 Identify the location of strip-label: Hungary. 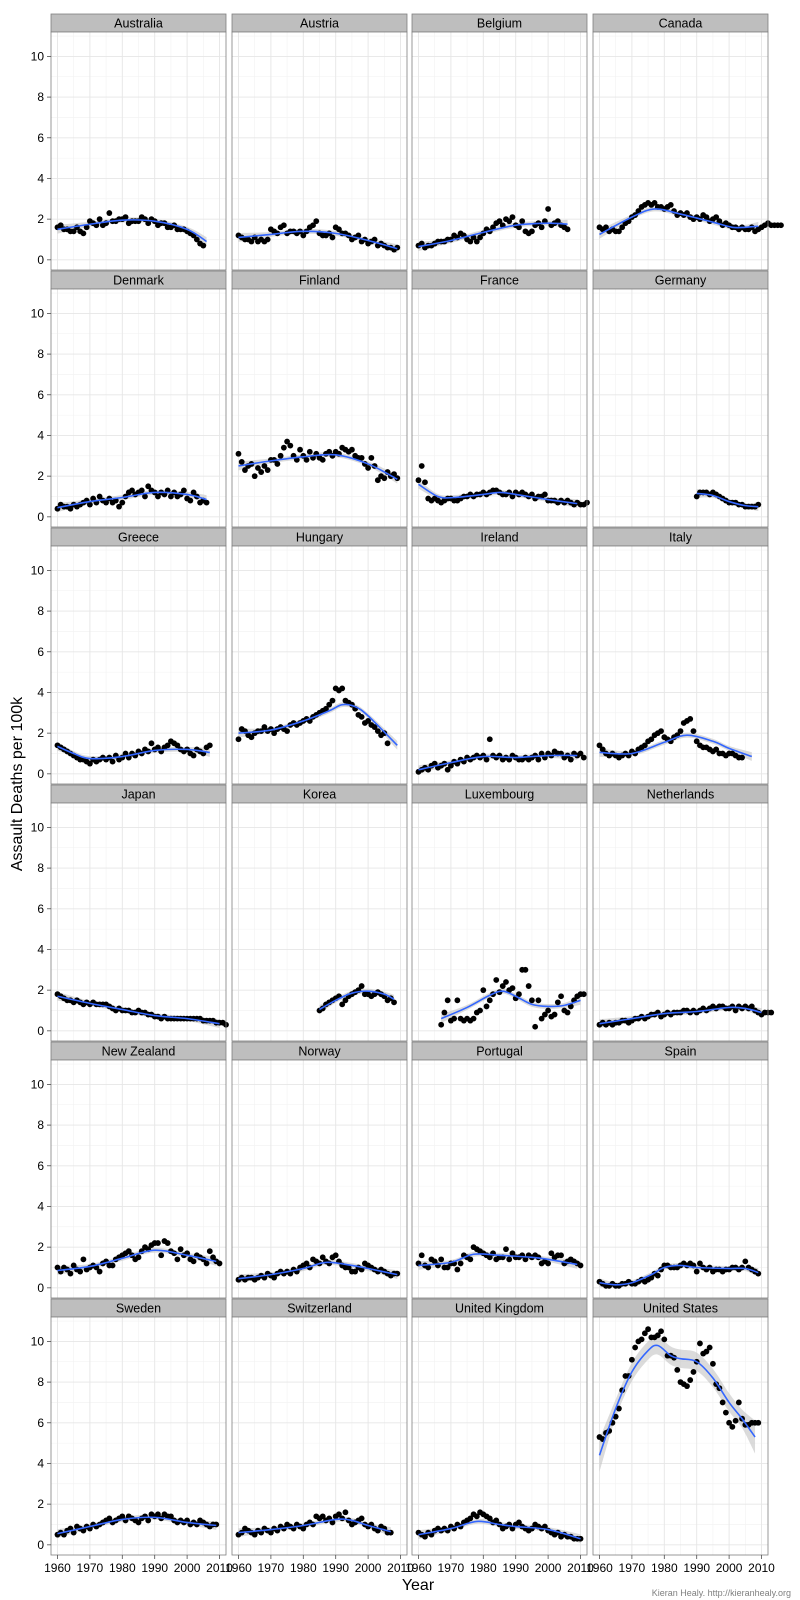
(320, 538).